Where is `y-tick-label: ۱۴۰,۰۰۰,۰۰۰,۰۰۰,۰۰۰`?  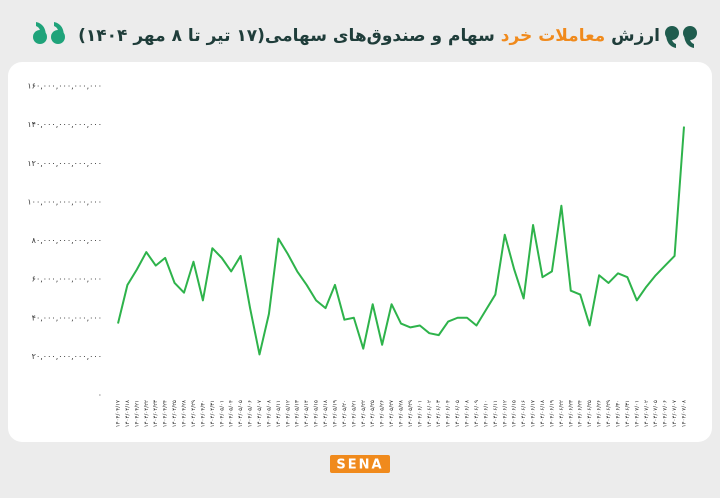 y-tick-label: ۱۴۰,۰۰۰,۰۰۰,۰۰۰,۰۰۰ is located at coordinates (64, 124).